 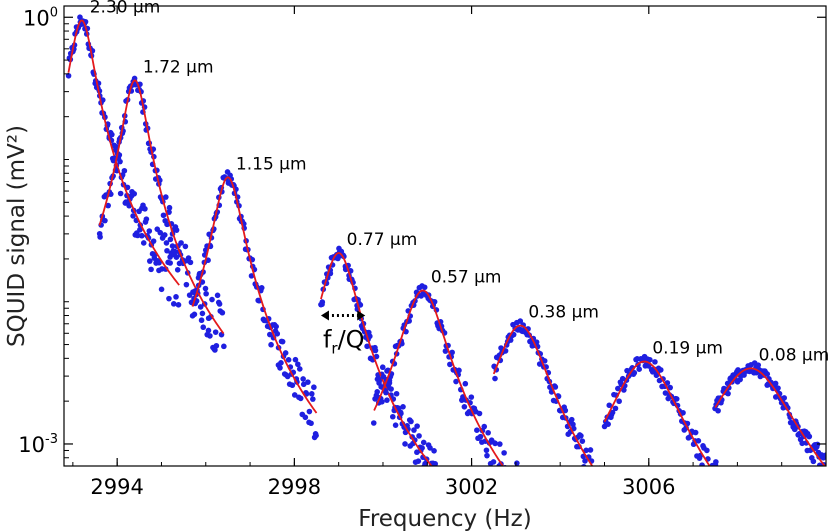 I want to click on y-tick-label: 10-3, so click(x=38, y=444).